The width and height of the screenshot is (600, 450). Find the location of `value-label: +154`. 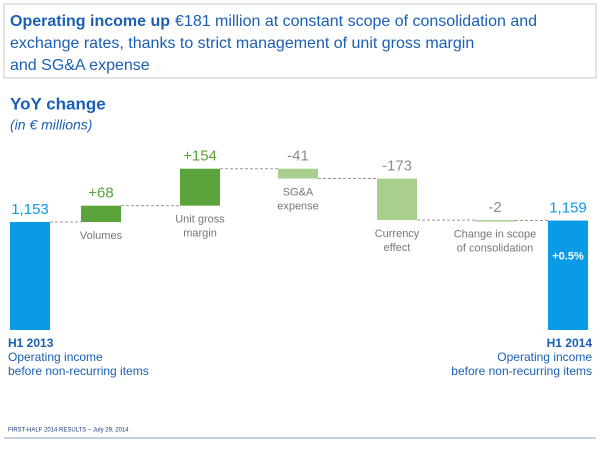

value-label: +154 is located at coordinates (200, 156).